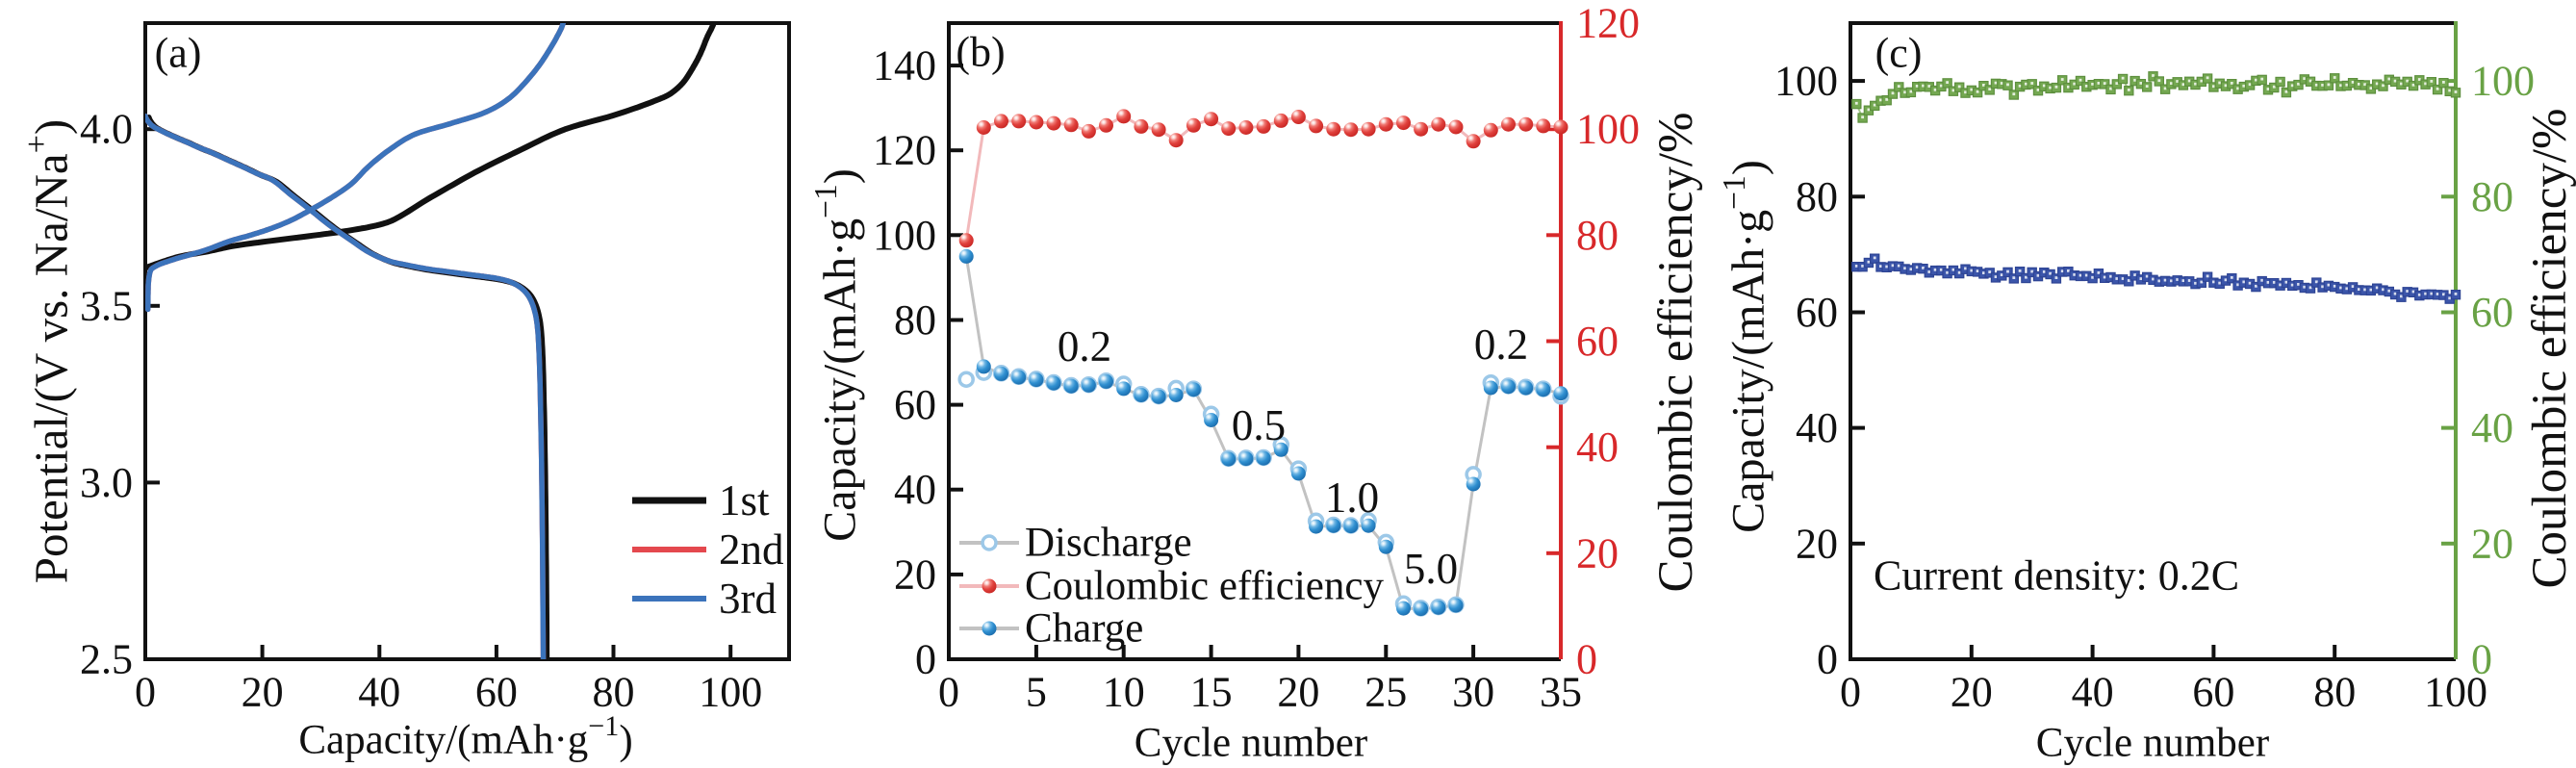 The height and width of the screenshot is (768, 2576). Describe the element at coordinates (106, 129) in the screenshot. I see `svg-text: 4.0` at that location.